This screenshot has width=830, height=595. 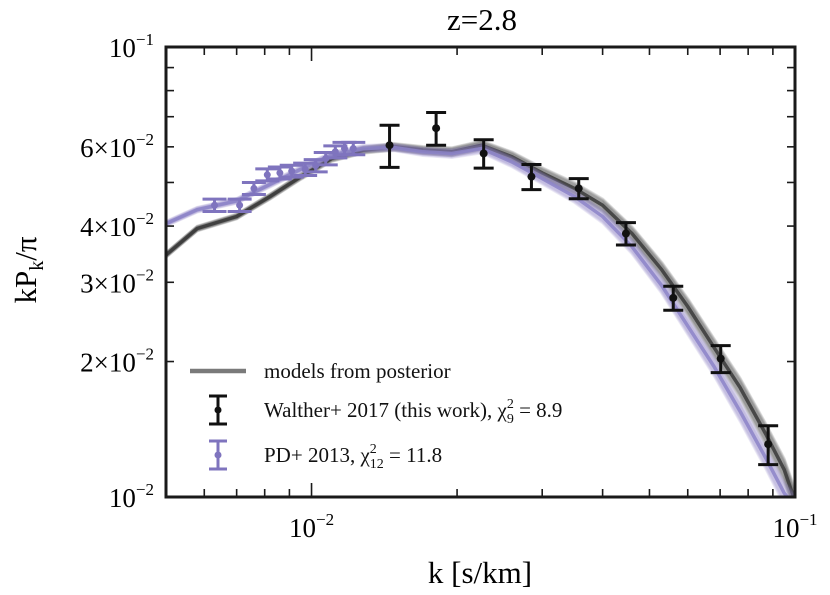 What do you see at coordinates (538, 410) in the screenshot?
I see `legend-label-tail: = 8.9` at bounding box center [538, 410].